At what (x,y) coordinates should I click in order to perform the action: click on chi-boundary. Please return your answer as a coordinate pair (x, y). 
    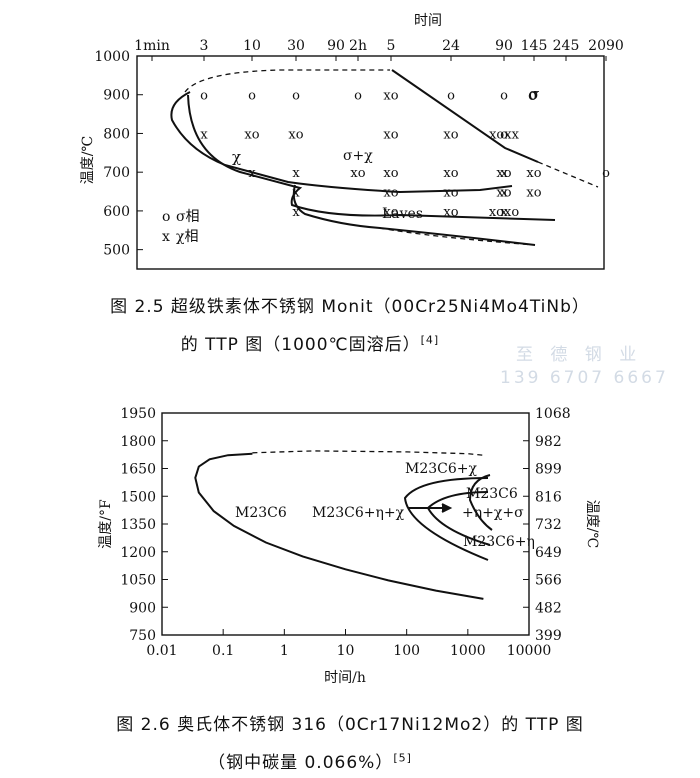
    Looking at the image, I should click on (446, 519).